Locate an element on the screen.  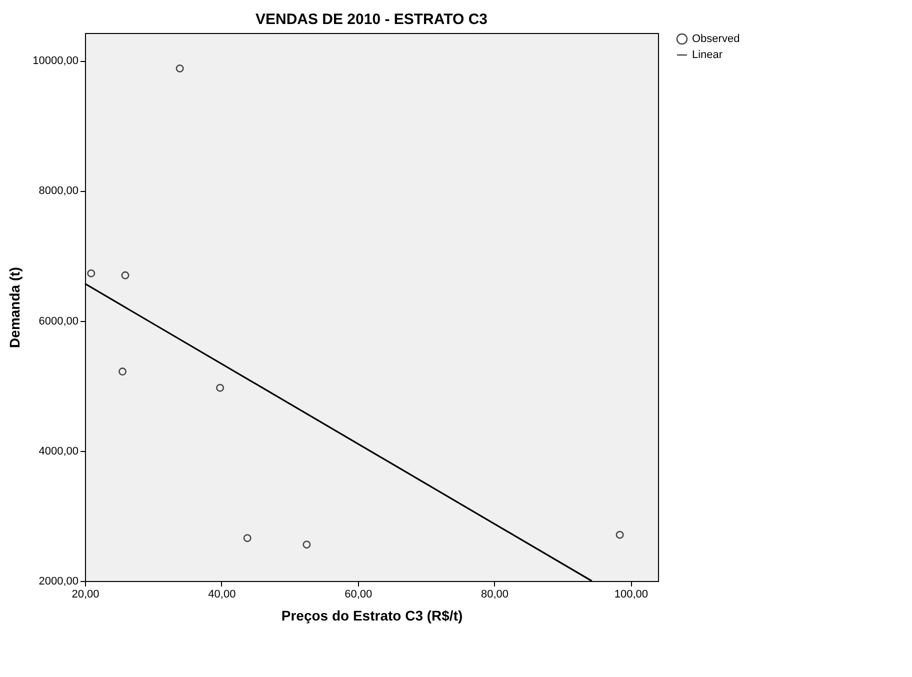
y-axis-title: Demanda (t) is located at coordinates (14, 307).